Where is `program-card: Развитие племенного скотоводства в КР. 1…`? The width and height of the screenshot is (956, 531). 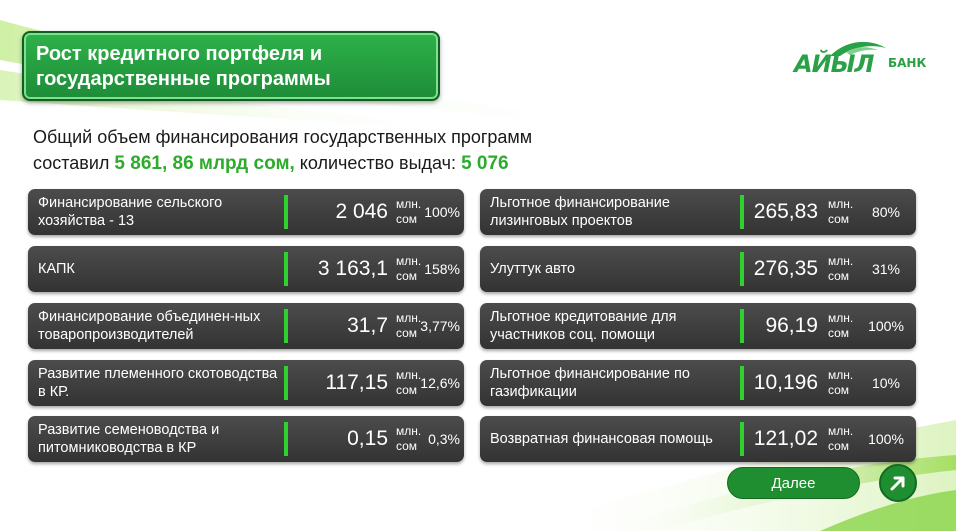 program-card: Развитие племенного скотоводства в КР. 1… is located at coordinates (246, 383).